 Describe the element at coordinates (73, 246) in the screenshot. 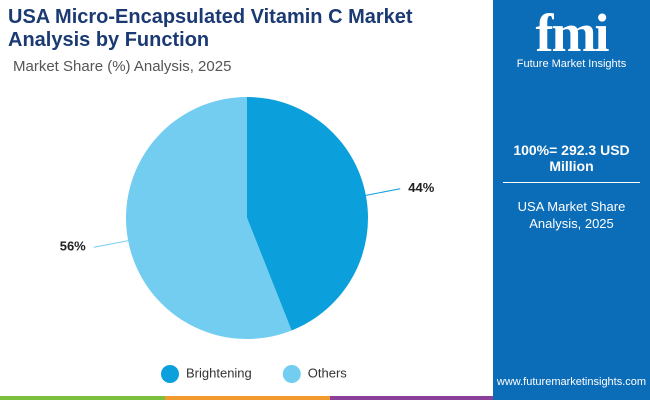

I see `data-label: 56%` at that location.